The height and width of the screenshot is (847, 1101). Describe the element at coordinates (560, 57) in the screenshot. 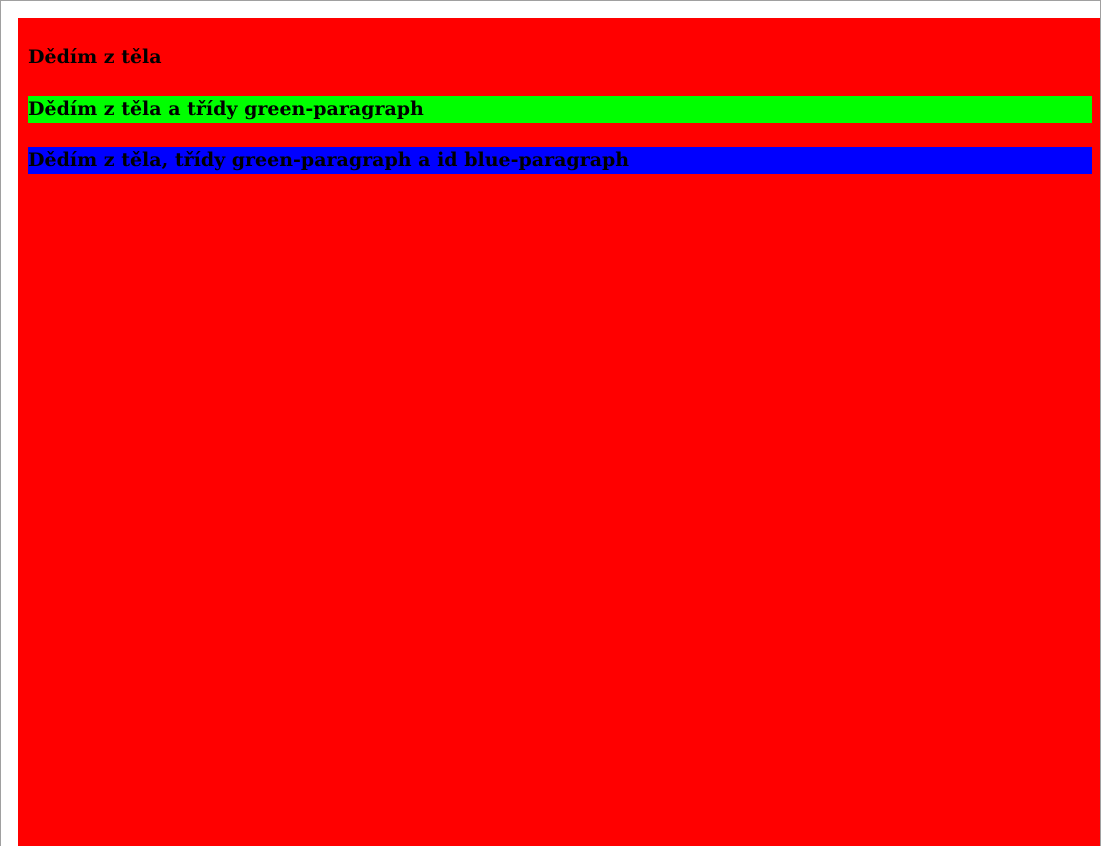

I see `body-paragraph: Dědím z těla` at that location.